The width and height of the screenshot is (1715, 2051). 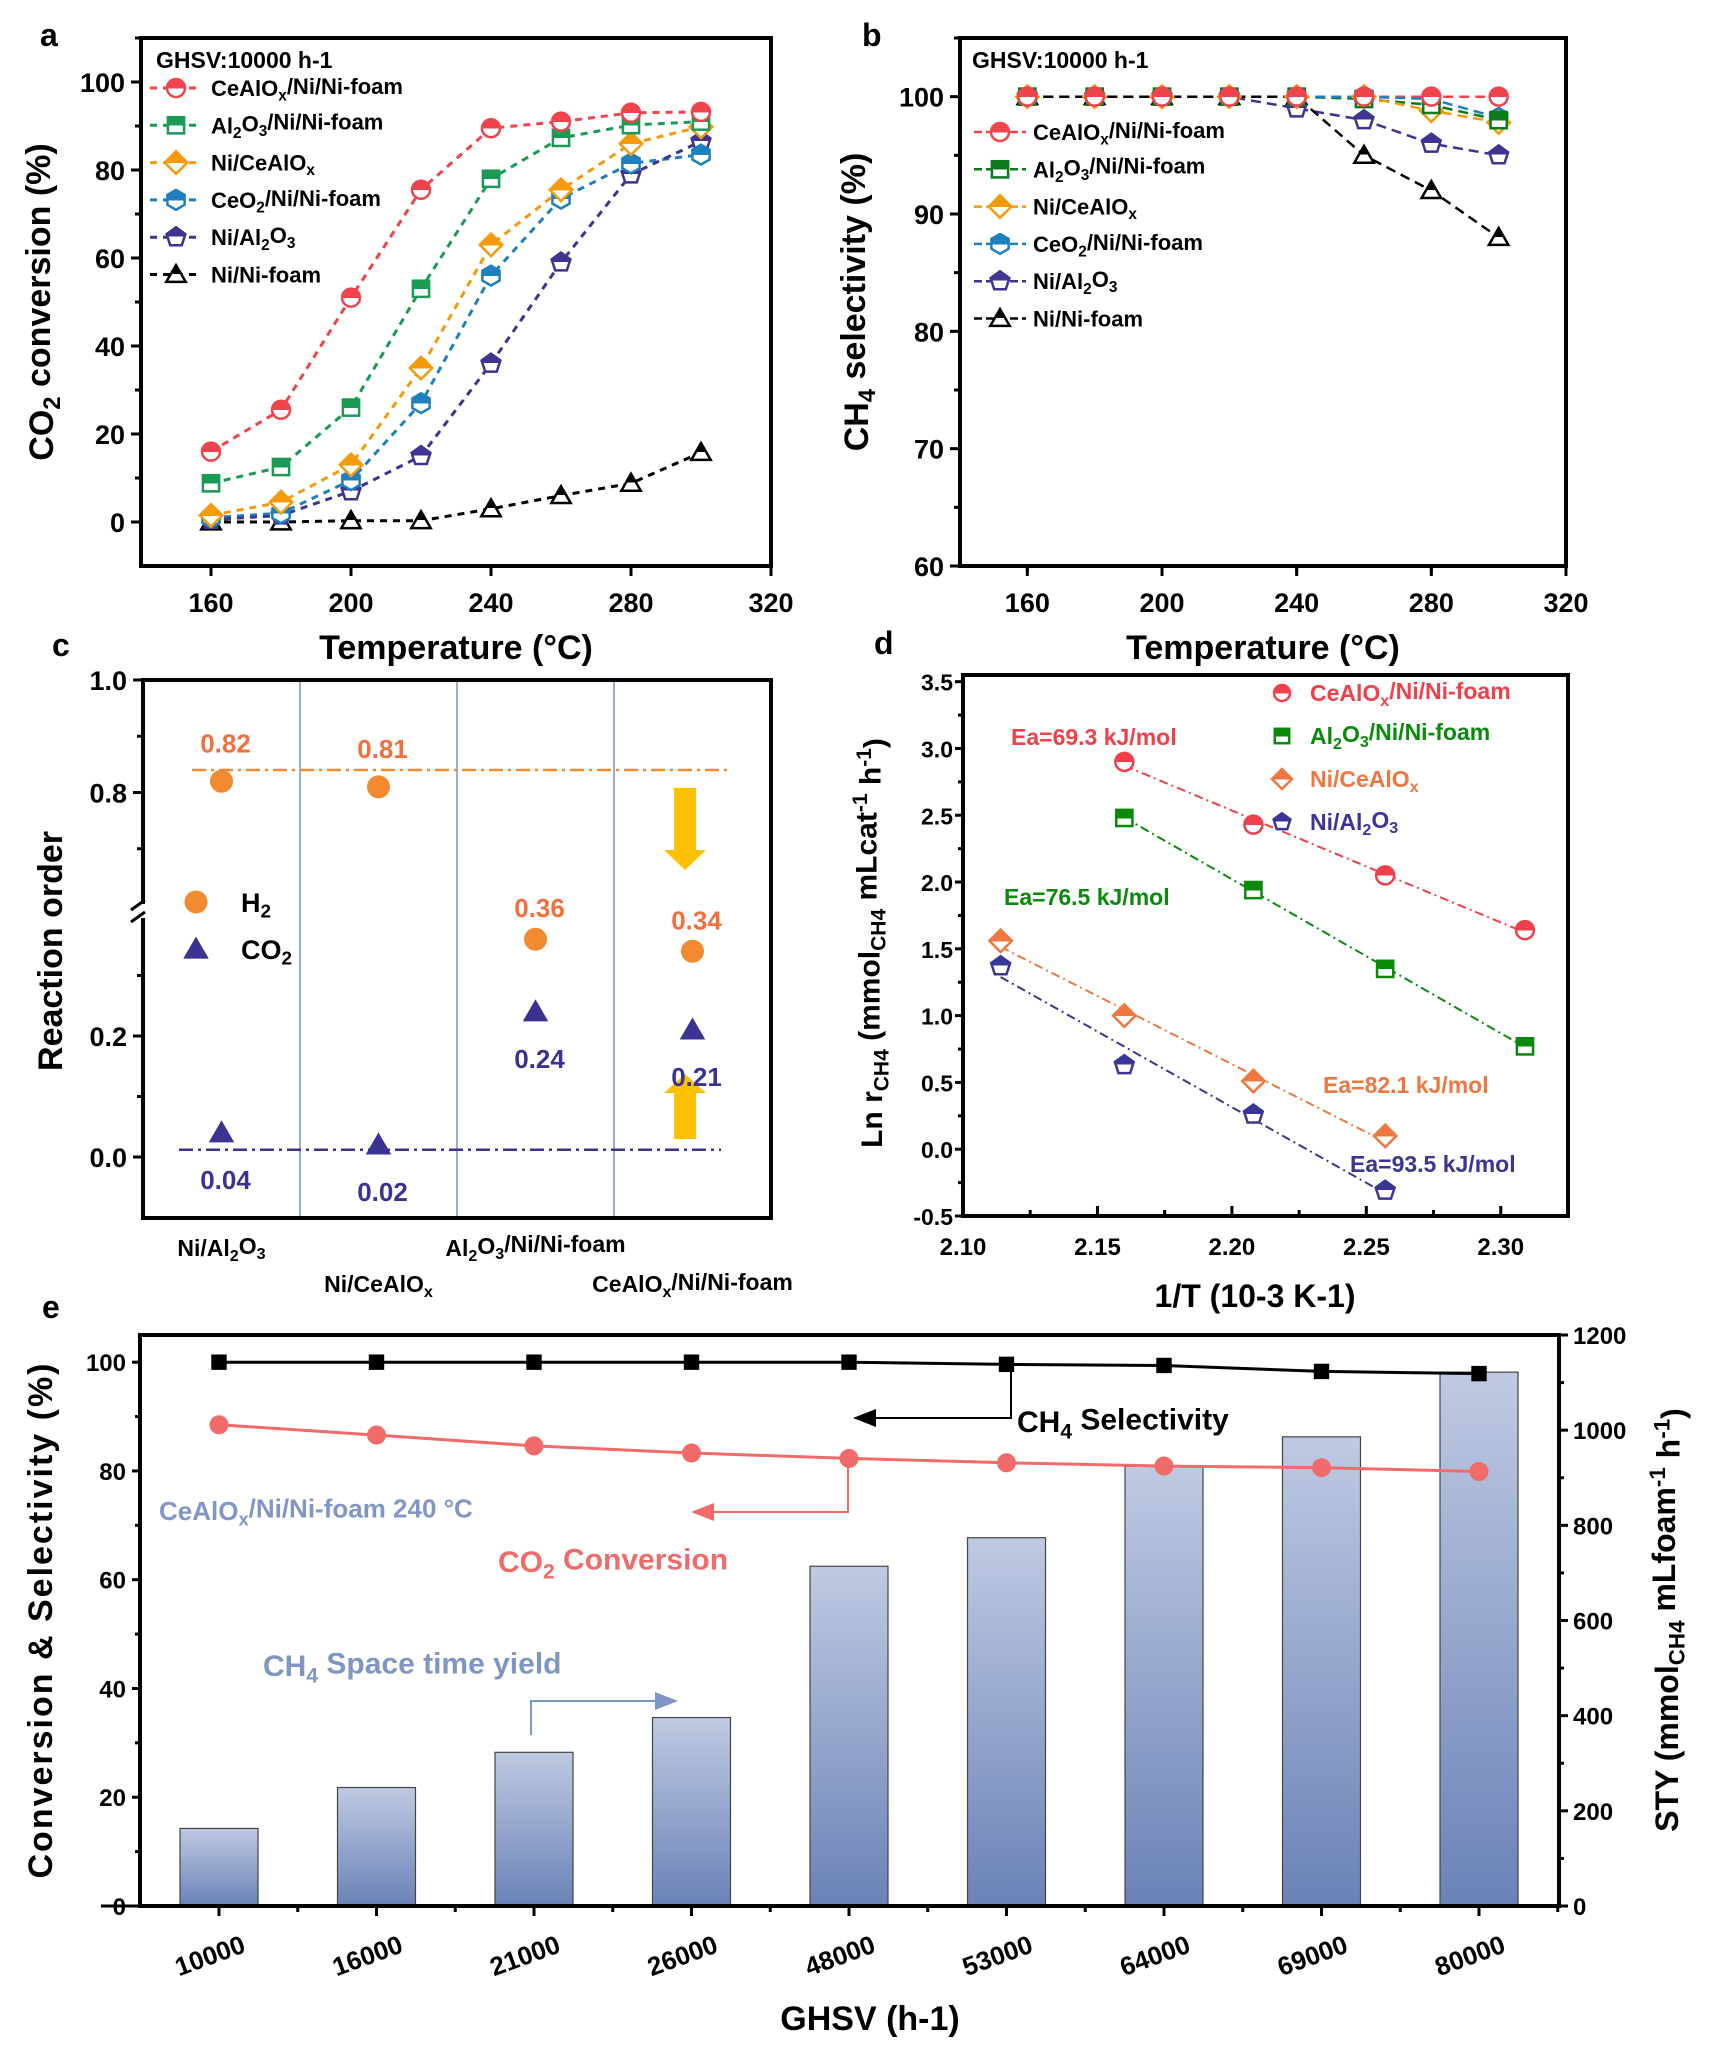 I want to click on legend-item: Ni/Ni-foam, so click(x=235, y=275).